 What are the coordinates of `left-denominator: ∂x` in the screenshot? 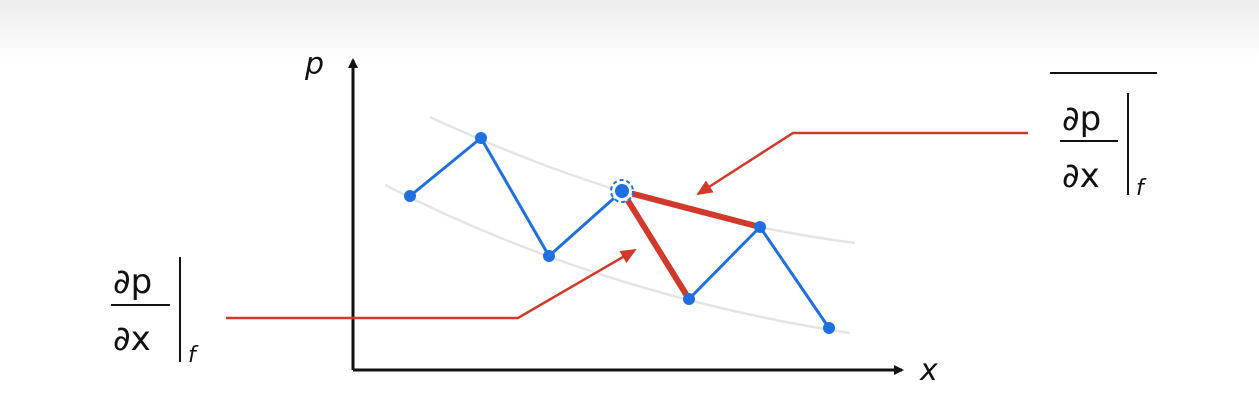 It's located at (132, 339).